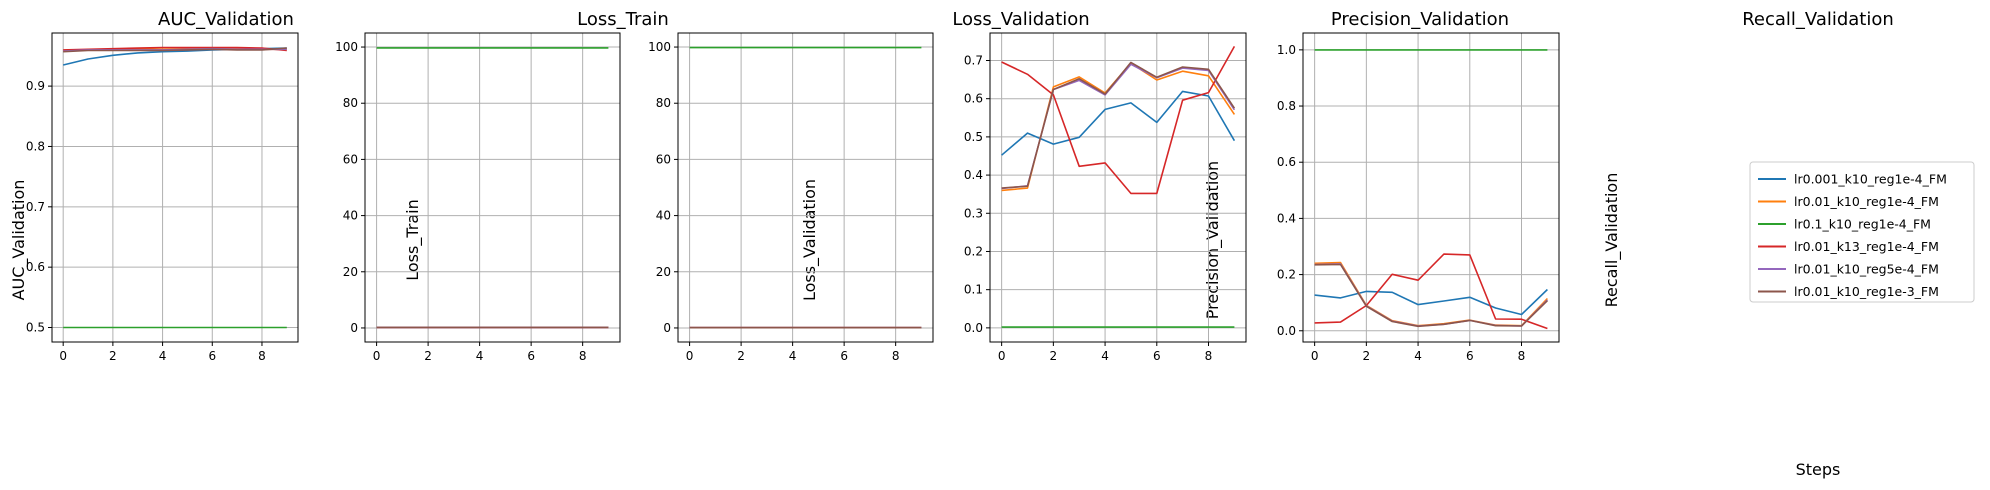  What do you see at coordinates (1020, 19) in the screenshot?
I see `panel-title: Loss_Validation` at bounding box center [1020, 19].